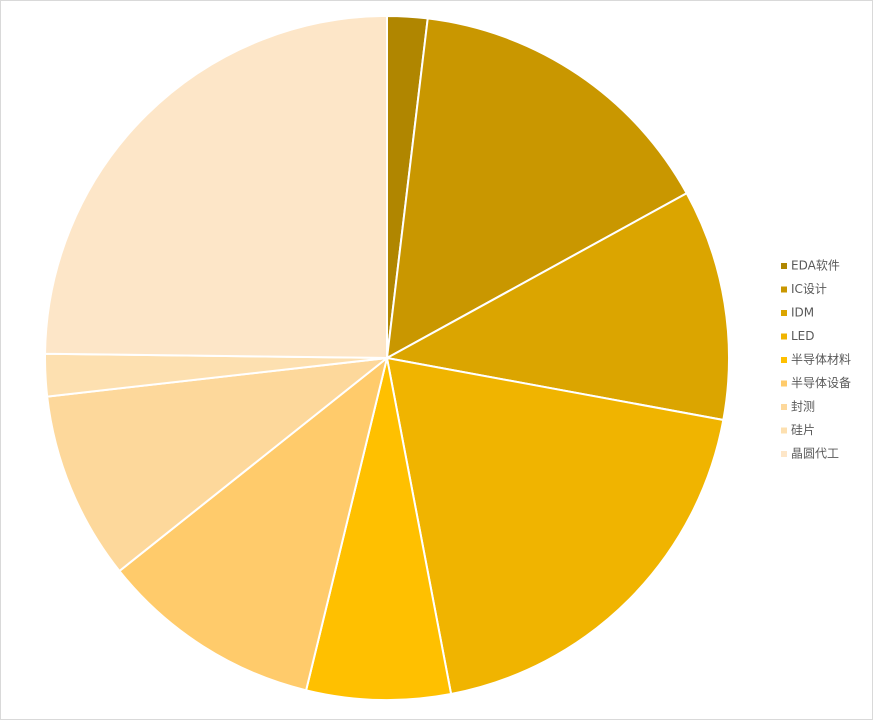 The width and height of the screenshot is (873, 720). Describe the element at coordinates (821, 360) in the screenshot. I see `legend-label: 半导体材料` at that location.